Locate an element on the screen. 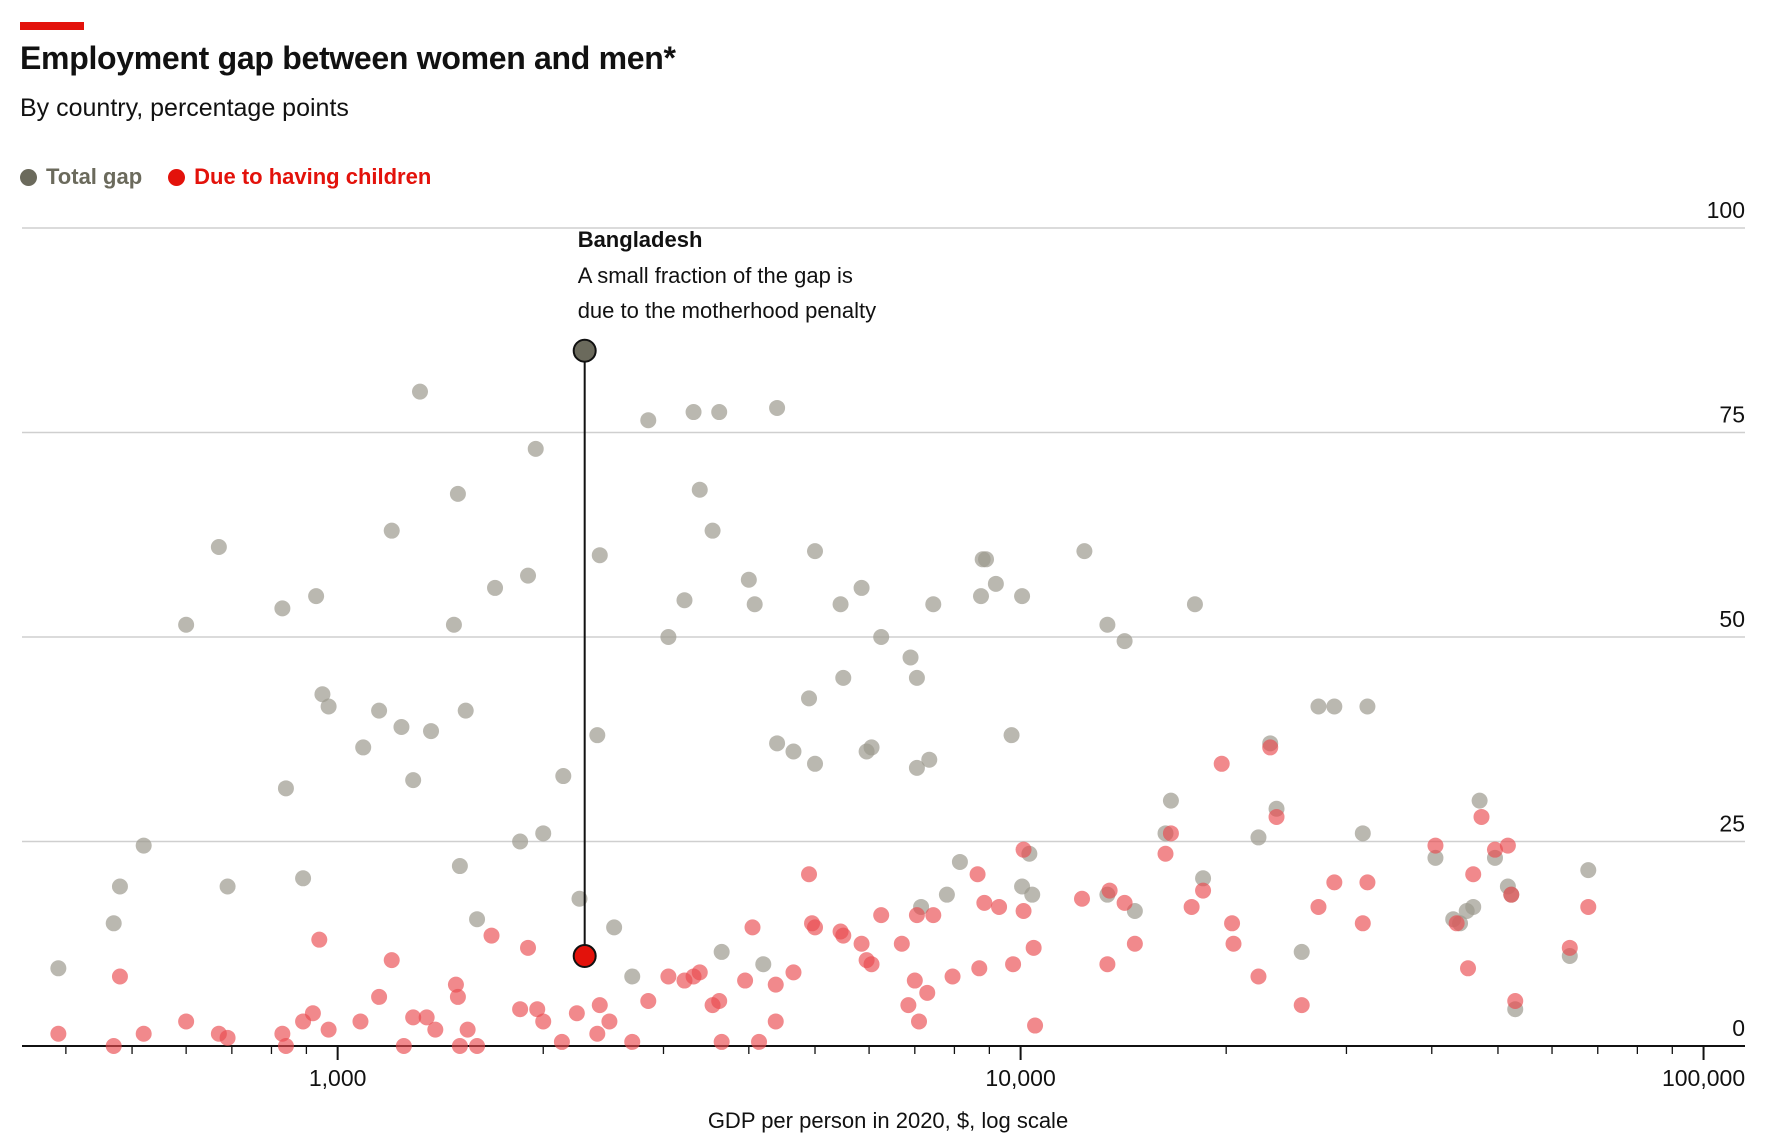  highlight-children-point is located at coordinates (584, 956).